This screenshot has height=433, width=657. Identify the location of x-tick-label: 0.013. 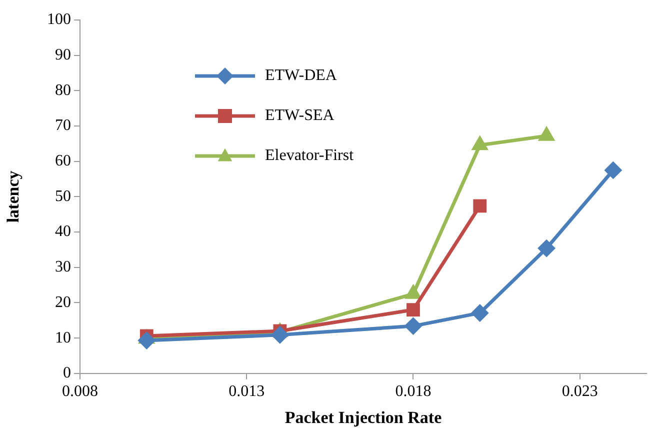
(246, 391).